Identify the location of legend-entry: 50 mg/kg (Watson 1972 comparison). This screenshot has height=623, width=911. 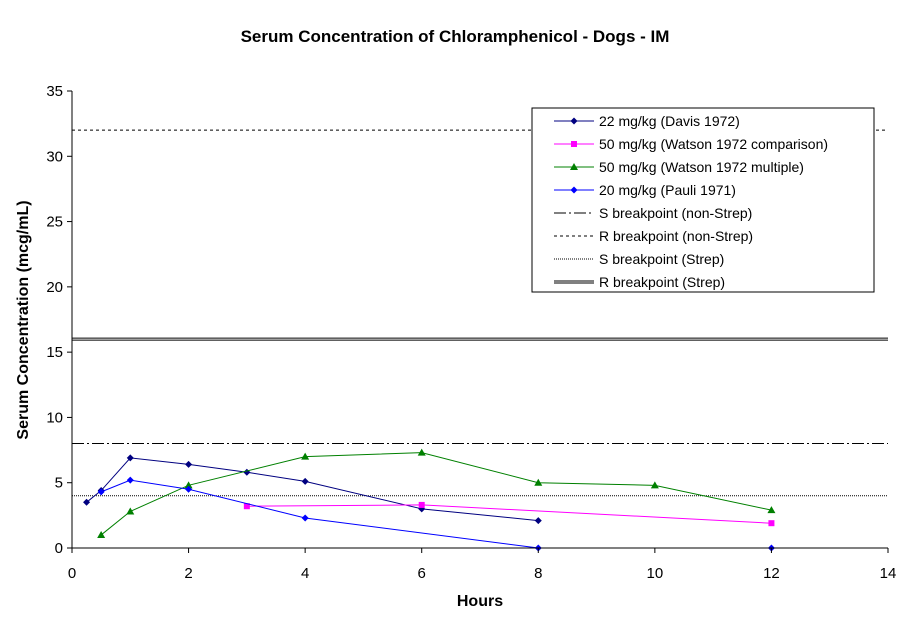
(691, 144).